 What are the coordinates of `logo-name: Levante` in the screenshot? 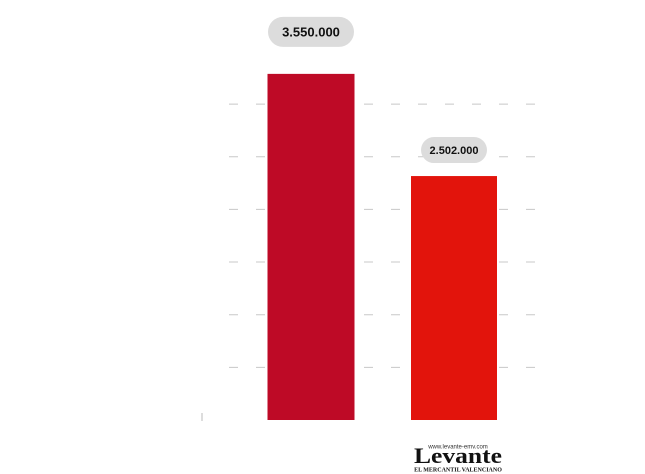 It's located at (458, 455).